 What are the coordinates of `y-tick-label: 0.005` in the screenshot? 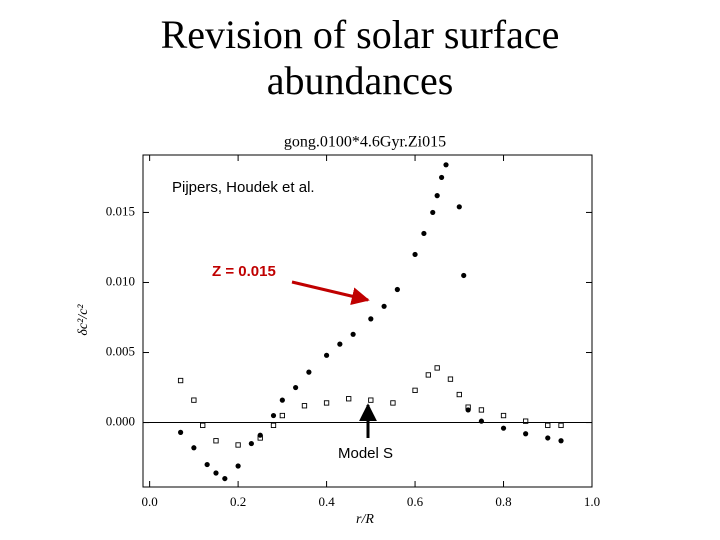 It's located at (120, 351).